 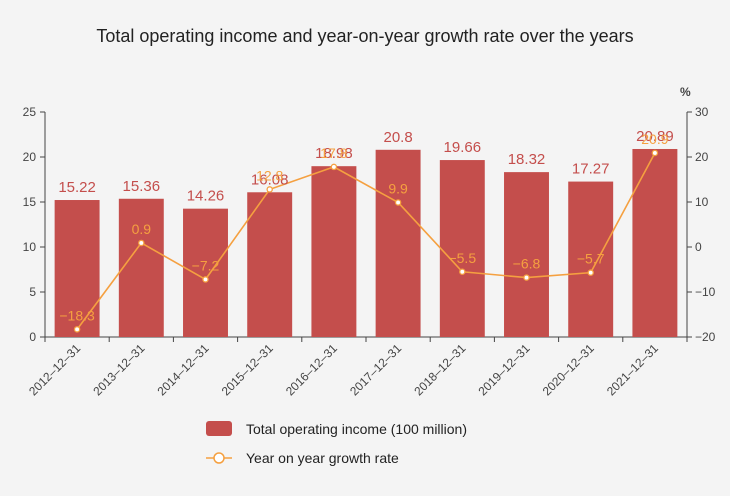 I want to click on bar-value-label: 19.66, so click(x=463, y=147).